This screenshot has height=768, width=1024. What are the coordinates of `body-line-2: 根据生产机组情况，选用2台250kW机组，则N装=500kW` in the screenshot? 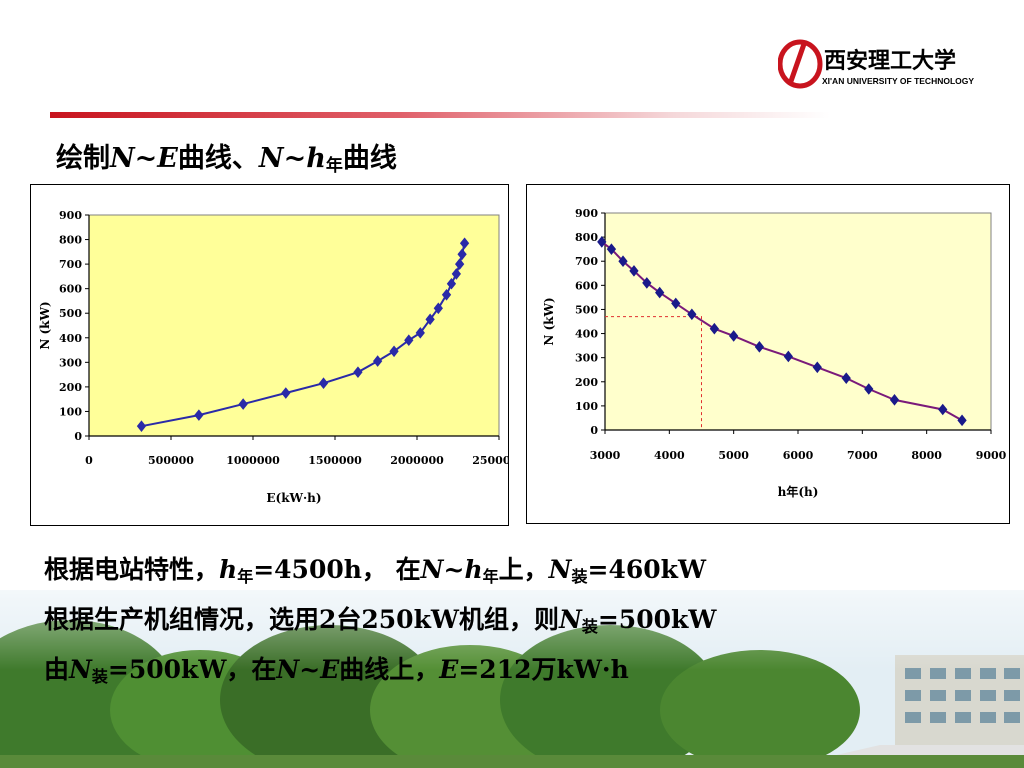 It's located at (380, 620).